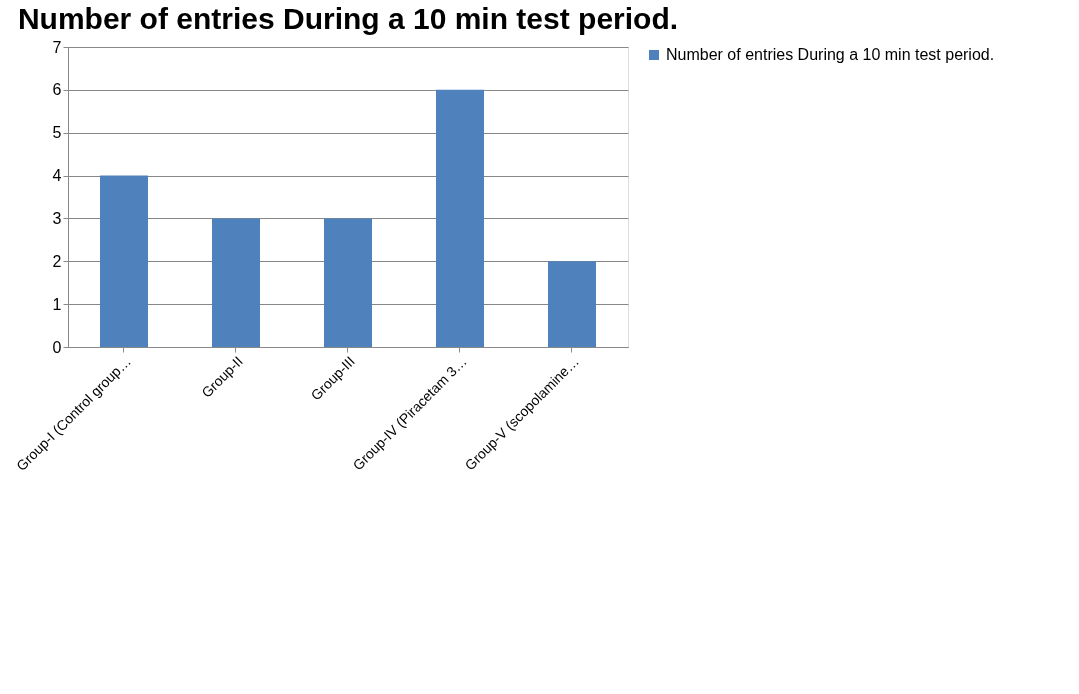  Describe the element at coordinates (57, 47) in the screenshot. I see `y-tick-label: 7` at that location.